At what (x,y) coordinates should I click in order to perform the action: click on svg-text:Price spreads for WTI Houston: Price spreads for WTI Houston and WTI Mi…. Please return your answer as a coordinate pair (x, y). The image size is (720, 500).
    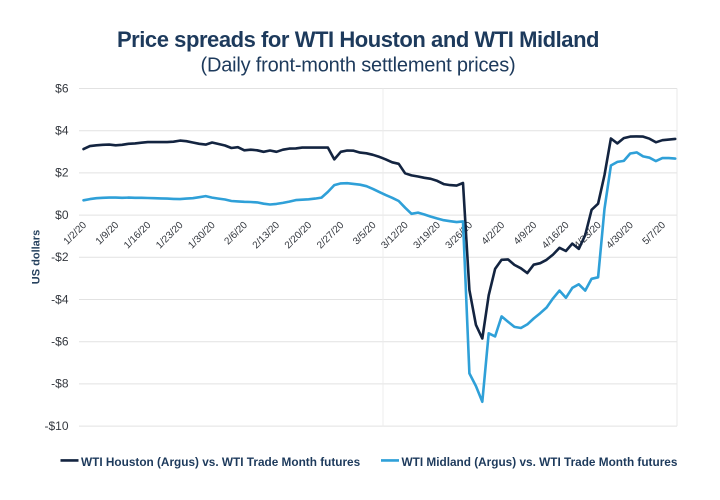
    Looking at the image, I should click on (358, 39).